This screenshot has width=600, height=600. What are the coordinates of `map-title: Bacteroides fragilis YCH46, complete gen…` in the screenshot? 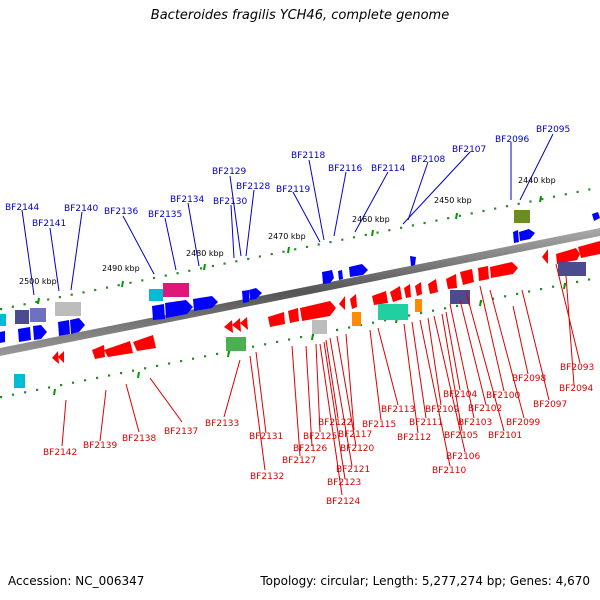 It's located at (300, 15).